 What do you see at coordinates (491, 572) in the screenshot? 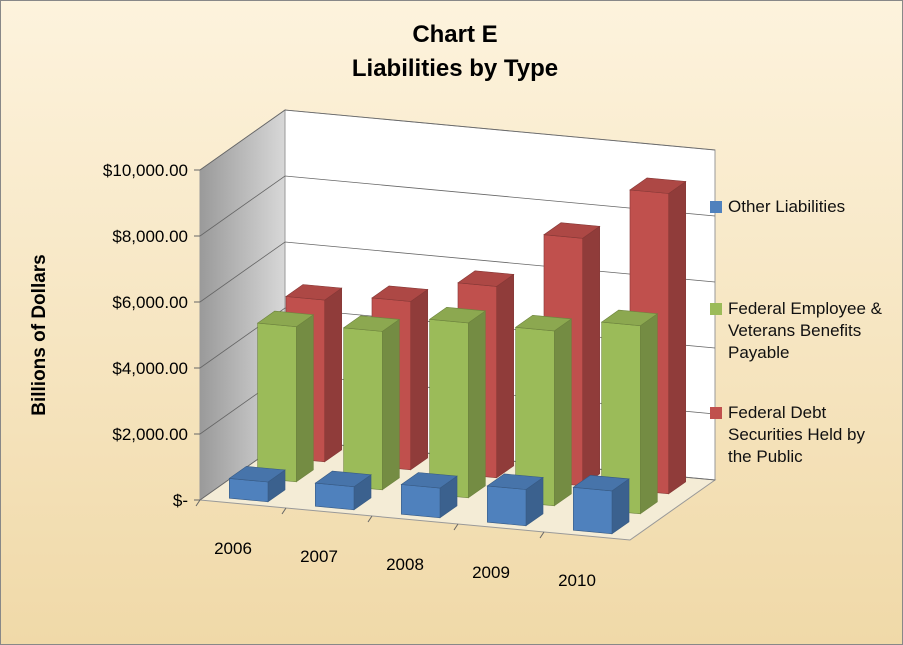
I see `x-tick-label: 2009` at bounding box center [491, 572].